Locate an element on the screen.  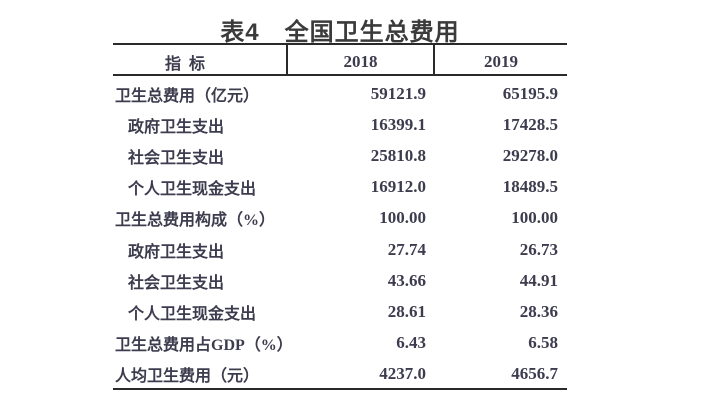
value-2018: 28.61 is located at coordinates (406, 311).